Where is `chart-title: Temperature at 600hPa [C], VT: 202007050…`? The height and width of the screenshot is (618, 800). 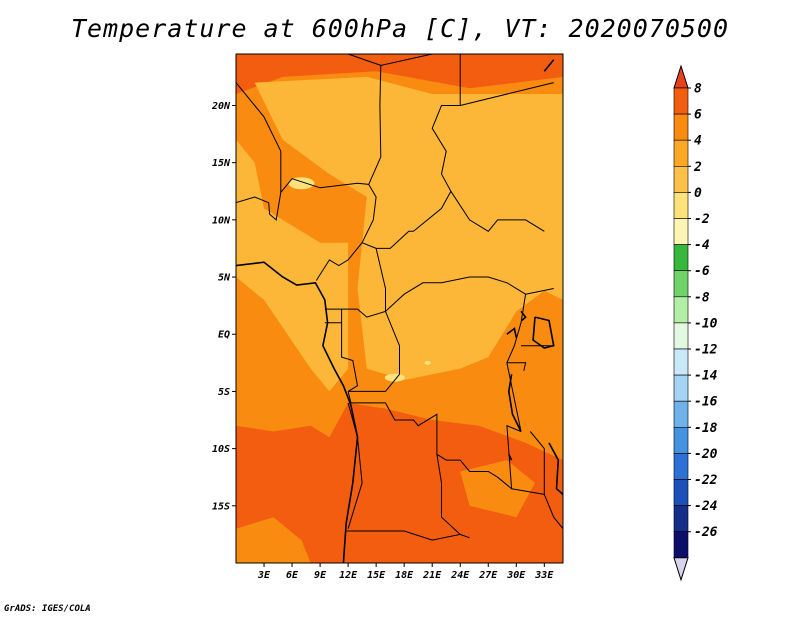 chart-title: Temperature at 600hPa [C], VT: 202007050… is located at coordinates (400, 28).